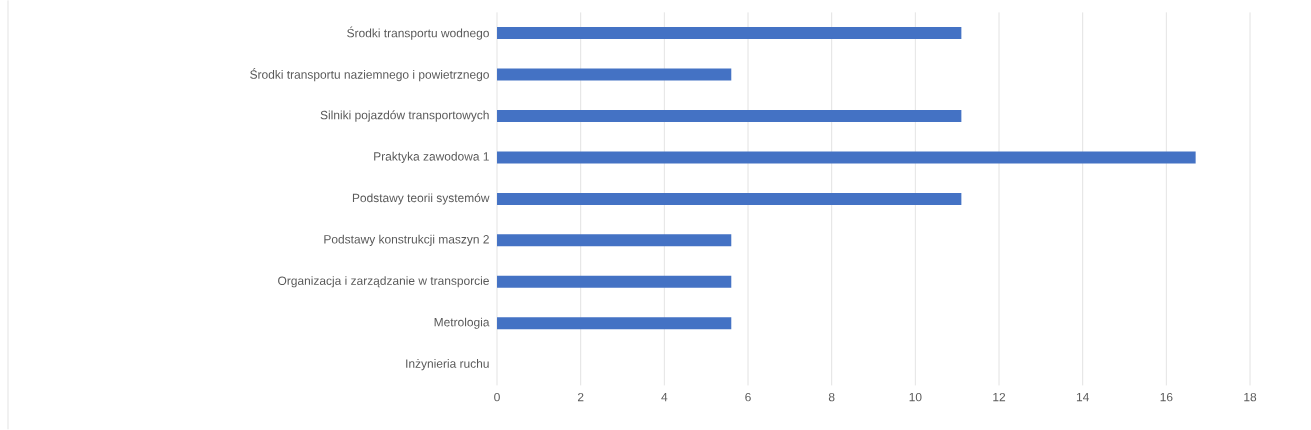 This screenshot has width=1311, height=430. I want to click on x-tick-label: 14, so click(1082, 397).